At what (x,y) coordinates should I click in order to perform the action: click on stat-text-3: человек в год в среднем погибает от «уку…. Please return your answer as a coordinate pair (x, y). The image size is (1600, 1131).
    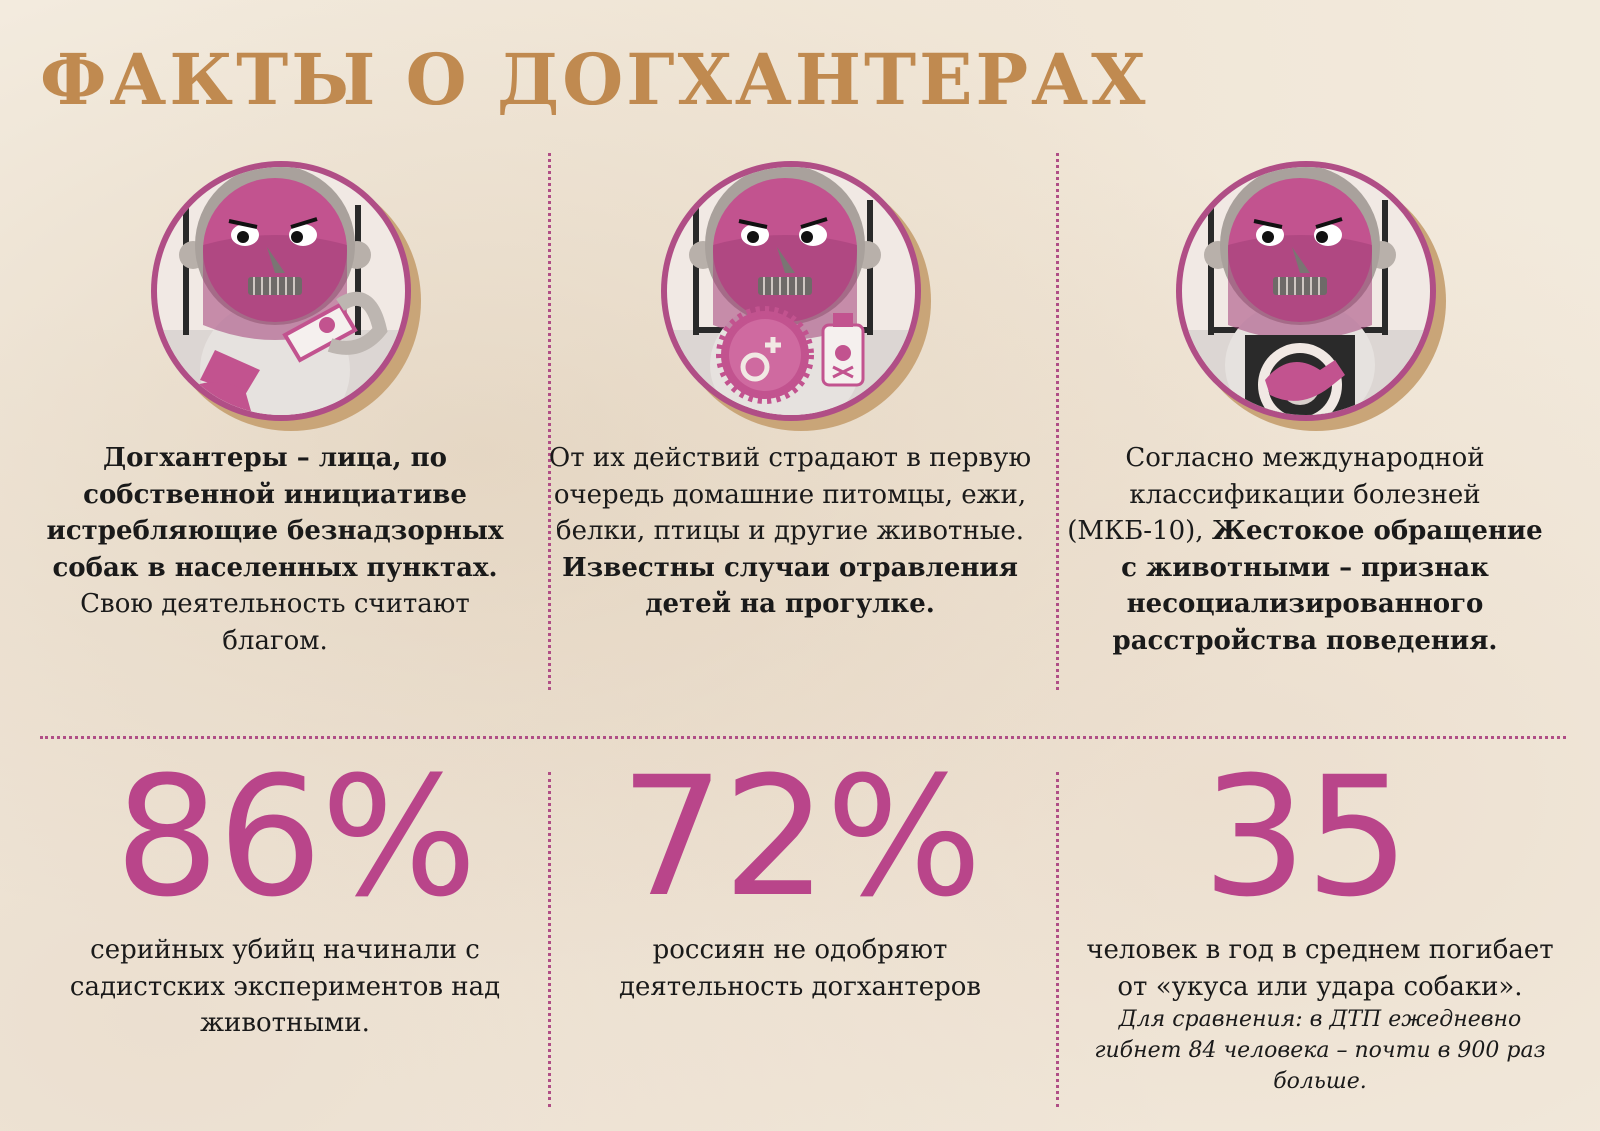
    Looking at the image, I should click on (1320, 968).